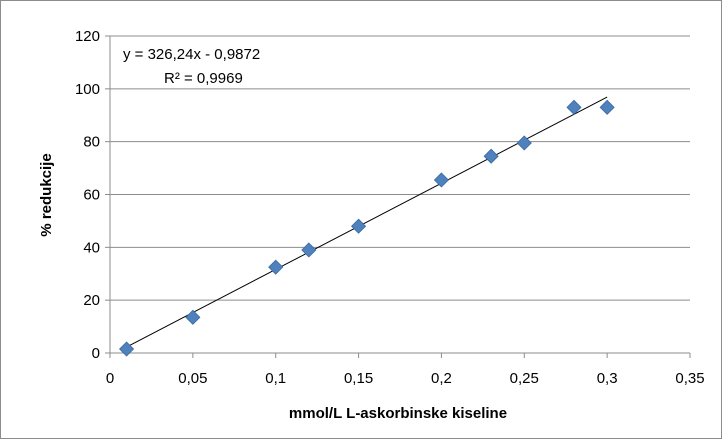 The image size is (722, 439). Describe the element at coordinates (203, 78) in the screenshot. I see `r-squared-label: R² = 0,9969` at that location.